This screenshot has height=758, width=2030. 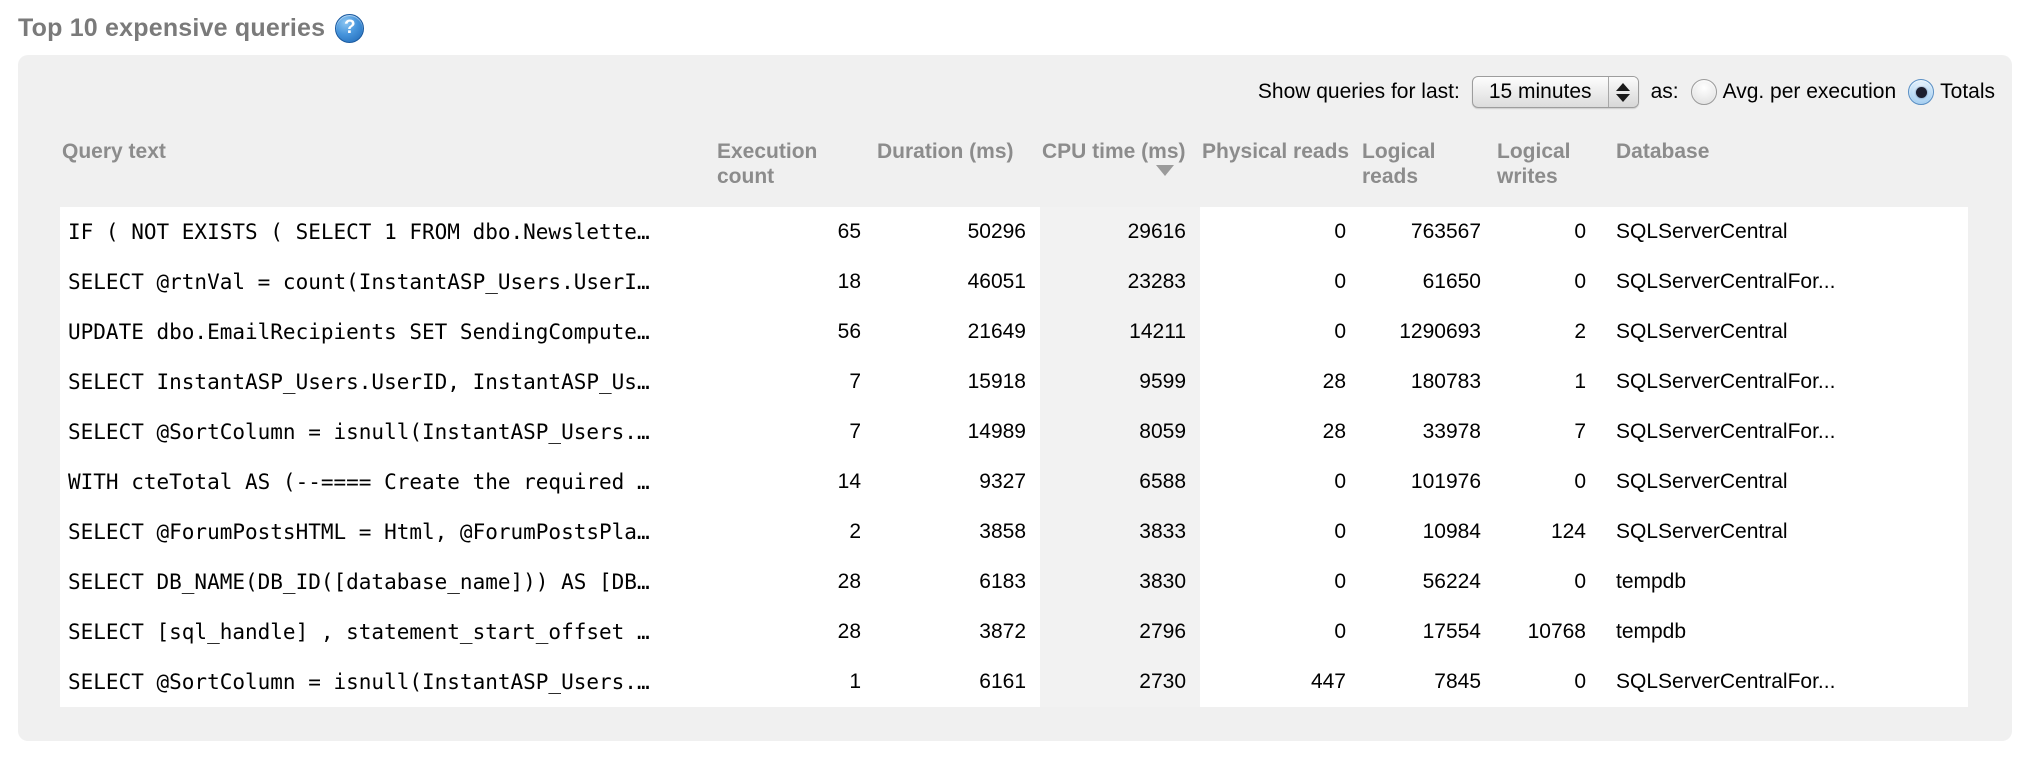 What do you see at coordinates (1120, 232) in the screenshot?
I see `cpu-time-cell: 29616` at bounding box center [1120, 232].